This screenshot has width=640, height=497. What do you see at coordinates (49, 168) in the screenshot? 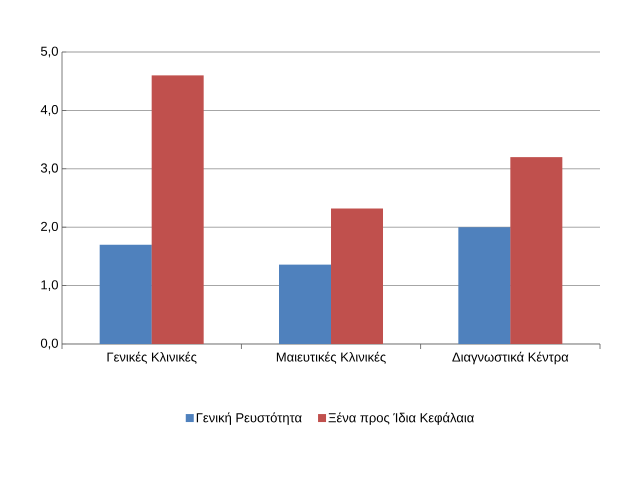
I see `y-tick-label: 3,0` at bounding box center [49, 168].